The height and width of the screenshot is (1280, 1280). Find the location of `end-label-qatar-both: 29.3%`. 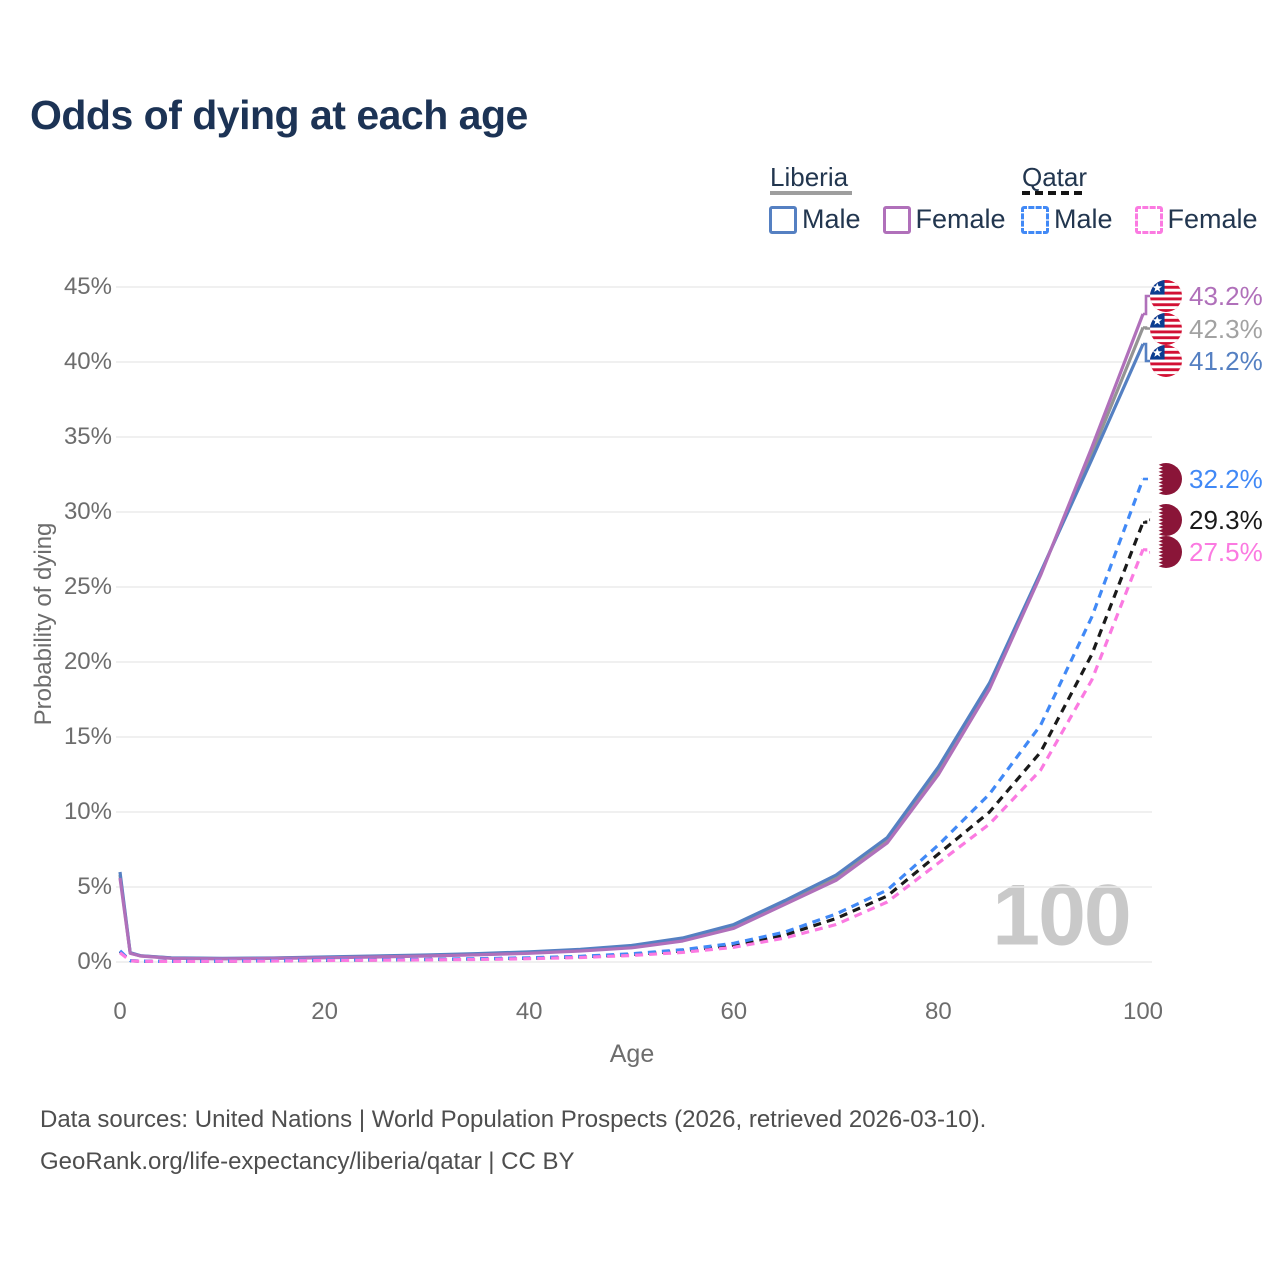

end-label-qatar-both: 29.3% is located at coordinates (1206, 519).